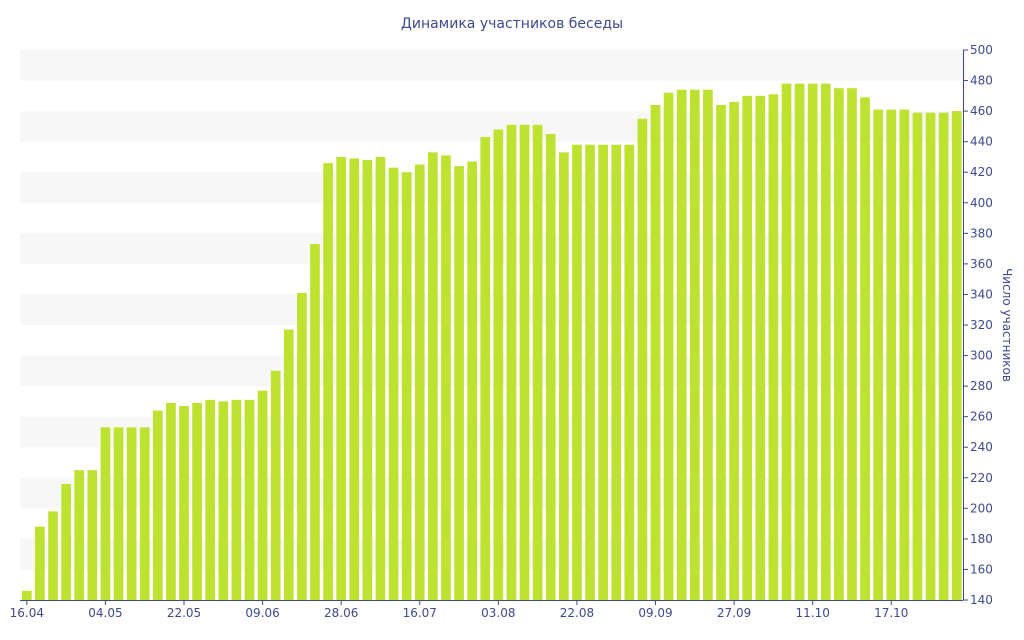 The image size is (1024, 640). What do you see at coordinates (981, 325) in the screenshot?
I see `y-tick-label: 320` at bounding box center [981, 325].